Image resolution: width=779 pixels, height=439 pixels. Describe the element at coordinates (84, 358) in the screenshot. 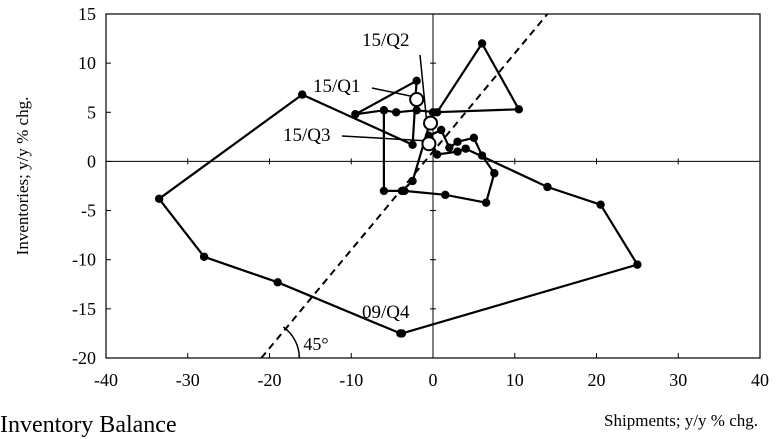

I see `y-tick-label: -20` at that location.